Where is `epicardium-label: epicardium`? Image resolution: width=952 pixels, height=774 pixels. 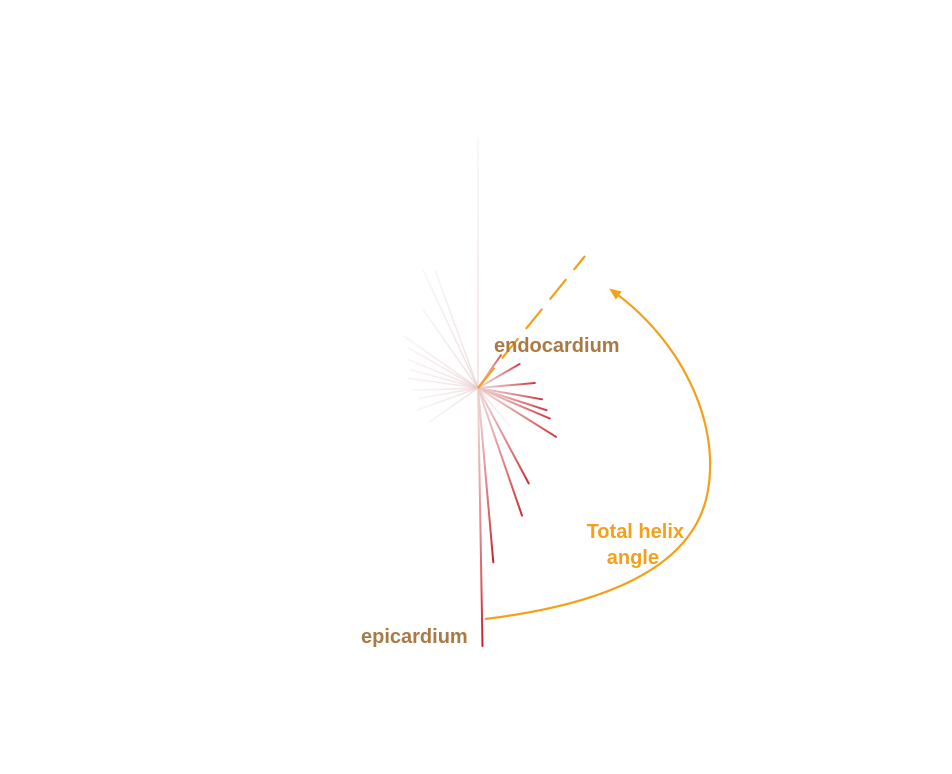
epicardium-label: epicardium is located at coordinates (414, 637).